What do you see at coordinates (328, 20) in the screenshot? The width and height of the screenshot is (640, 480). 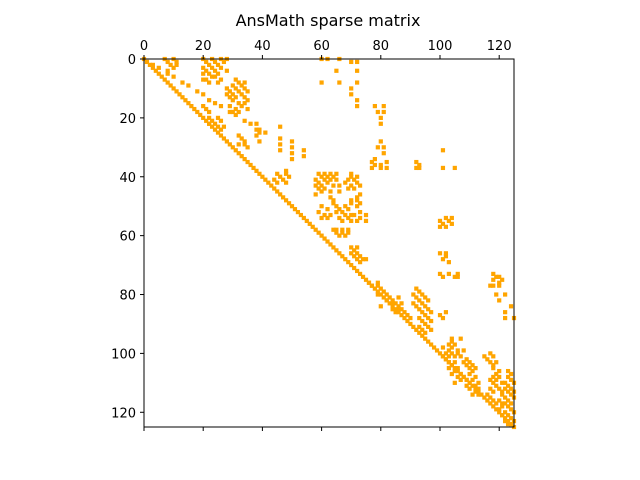 I see `chart-title: AnsMath sparse matrix` at bounding box center [328, 20].